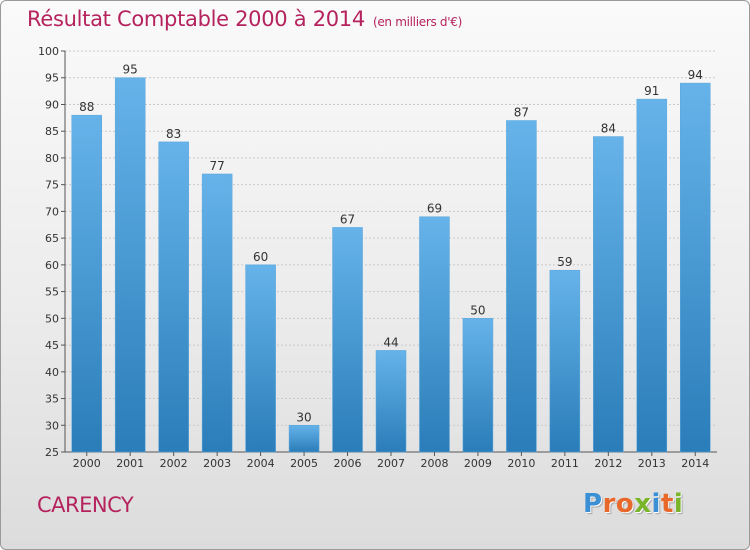 The height and width of the screenshot is (550, 750). I want to click on y-tick-label: 55, so click(52, 292).